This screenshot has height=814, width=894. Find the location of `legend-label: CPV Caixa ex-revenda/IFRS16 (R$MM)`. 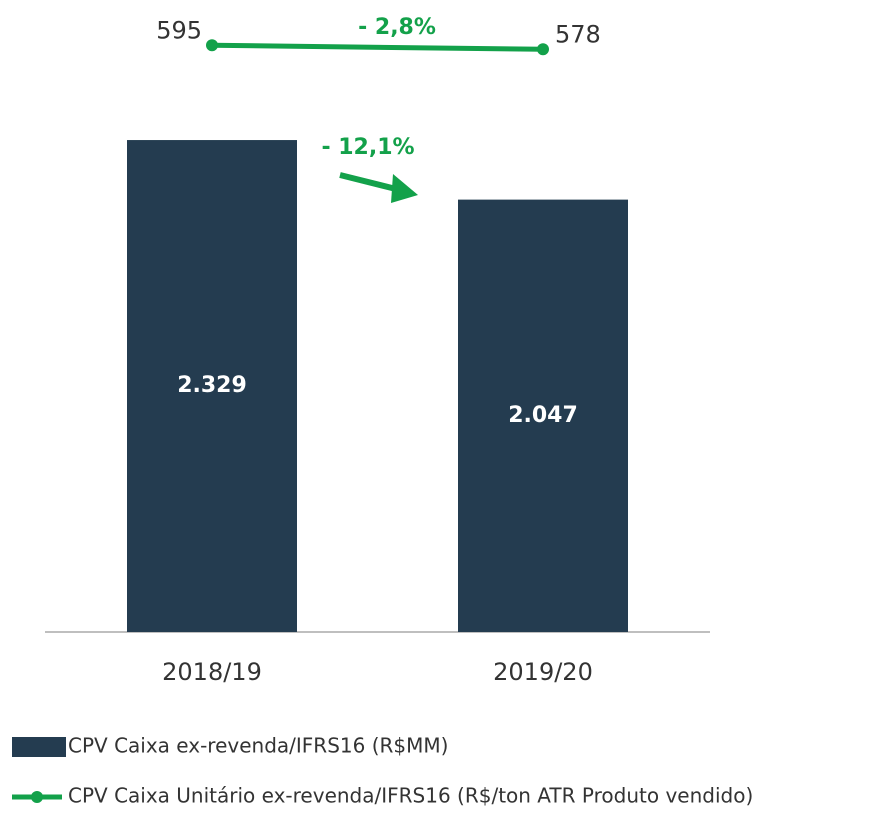

legend-label: CPV Caixa ex-revenda/IFRS16 (R$MM) is located at coordinates (258, 746).